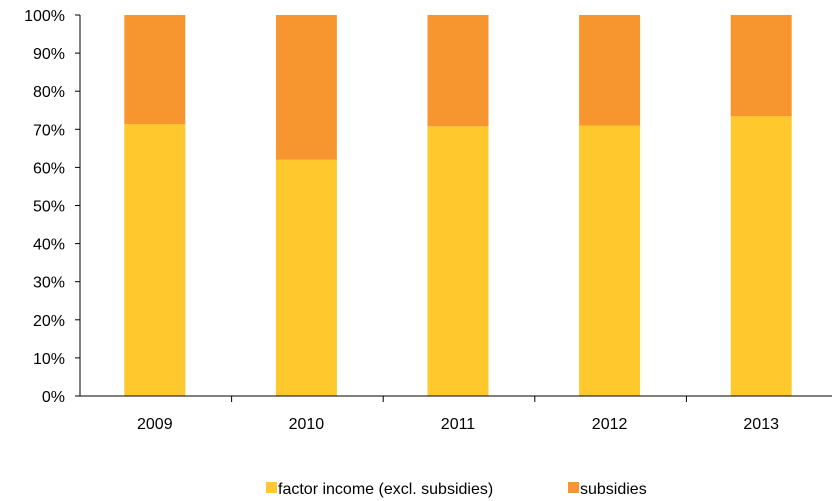 The width and height of the screenshot is (832, 501). What do you see at coordinates (49, 130) in the screenshot?
I see `y-tick-label: 70%` at bounding box center [49, 130].